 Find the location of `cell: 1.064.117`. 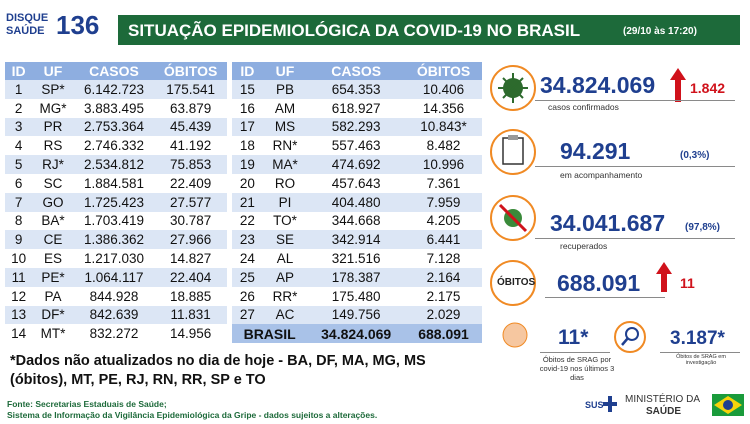

cell: 1.064.117 is located at coordinates (114, 277).